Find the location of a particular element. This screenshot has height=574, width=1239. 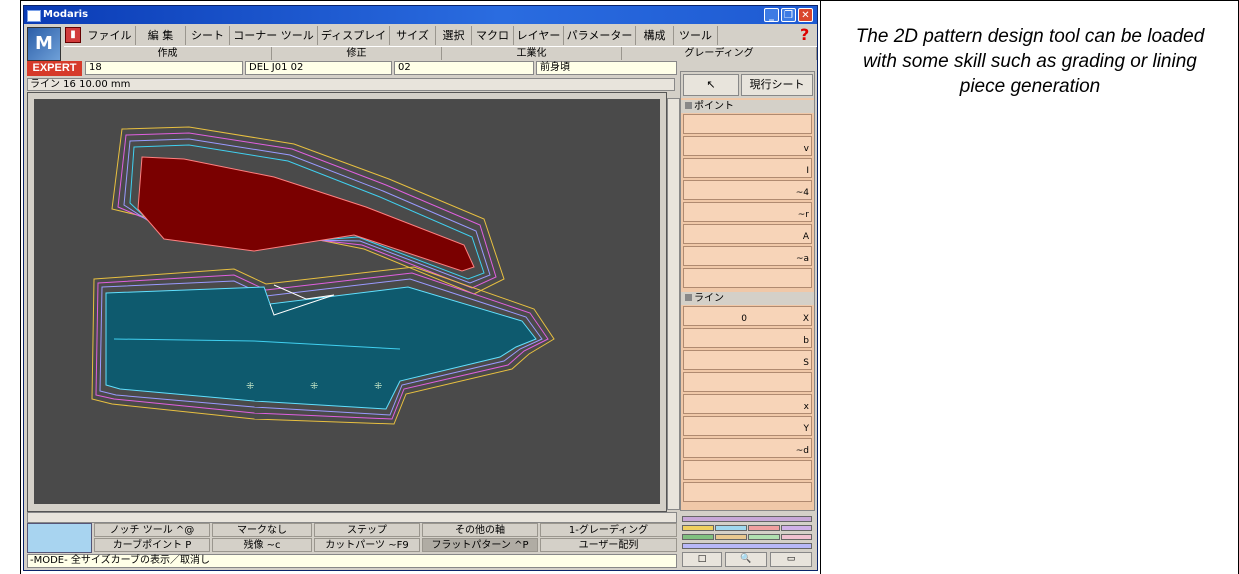

menu-size: サイズ is located at coordinates (413, 35).